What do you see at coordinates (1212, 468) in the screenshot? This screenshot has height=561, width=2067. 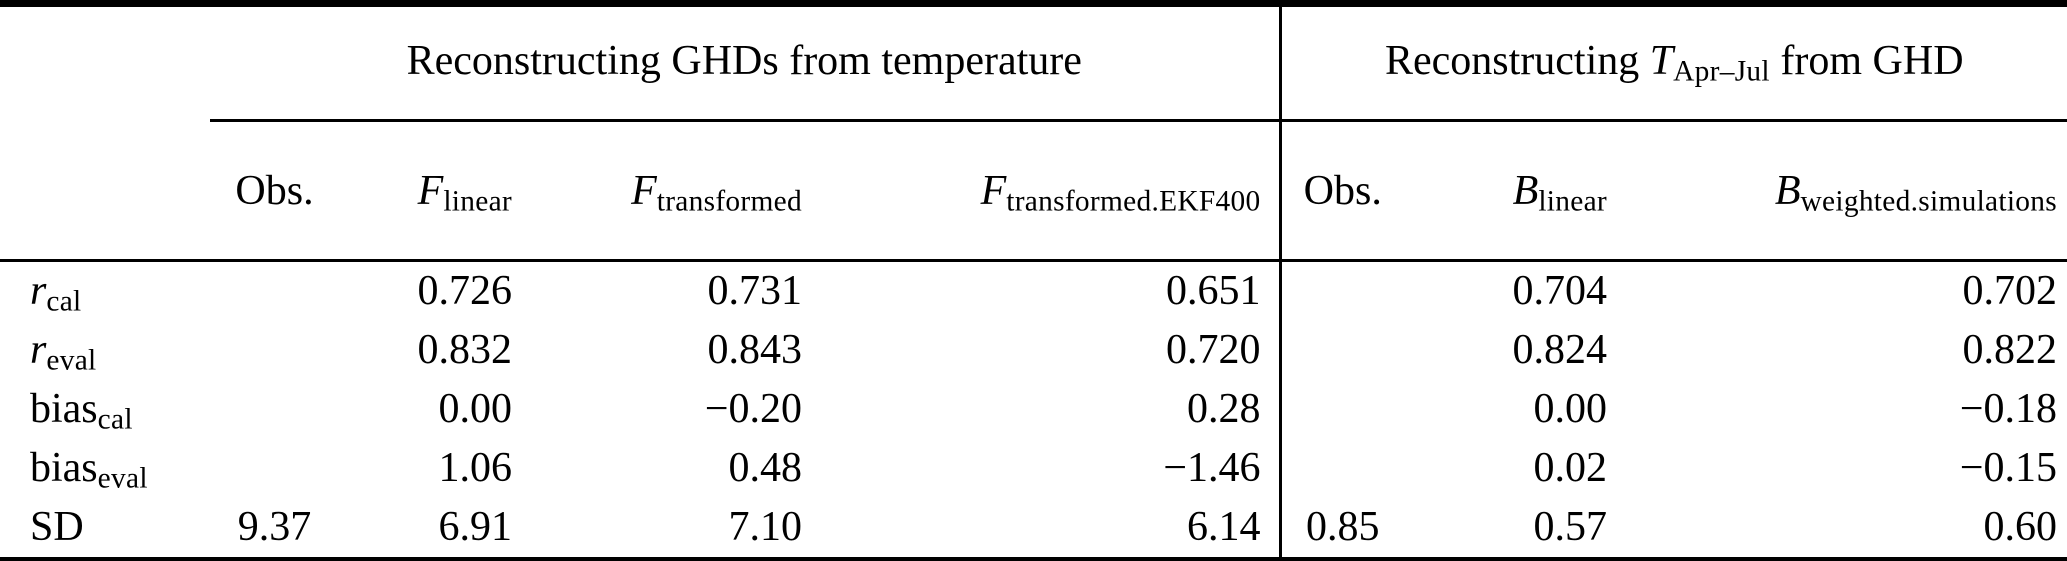 I see `cell-f-transformed-ekf400: −1.46` at bounding box center [1212, 468].